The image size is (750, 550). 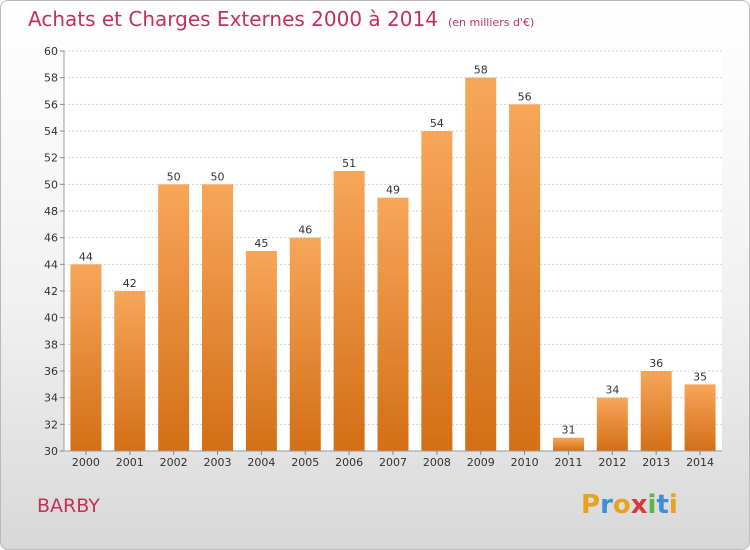 I want to click on bar-2007, so click(x=393, y=324).